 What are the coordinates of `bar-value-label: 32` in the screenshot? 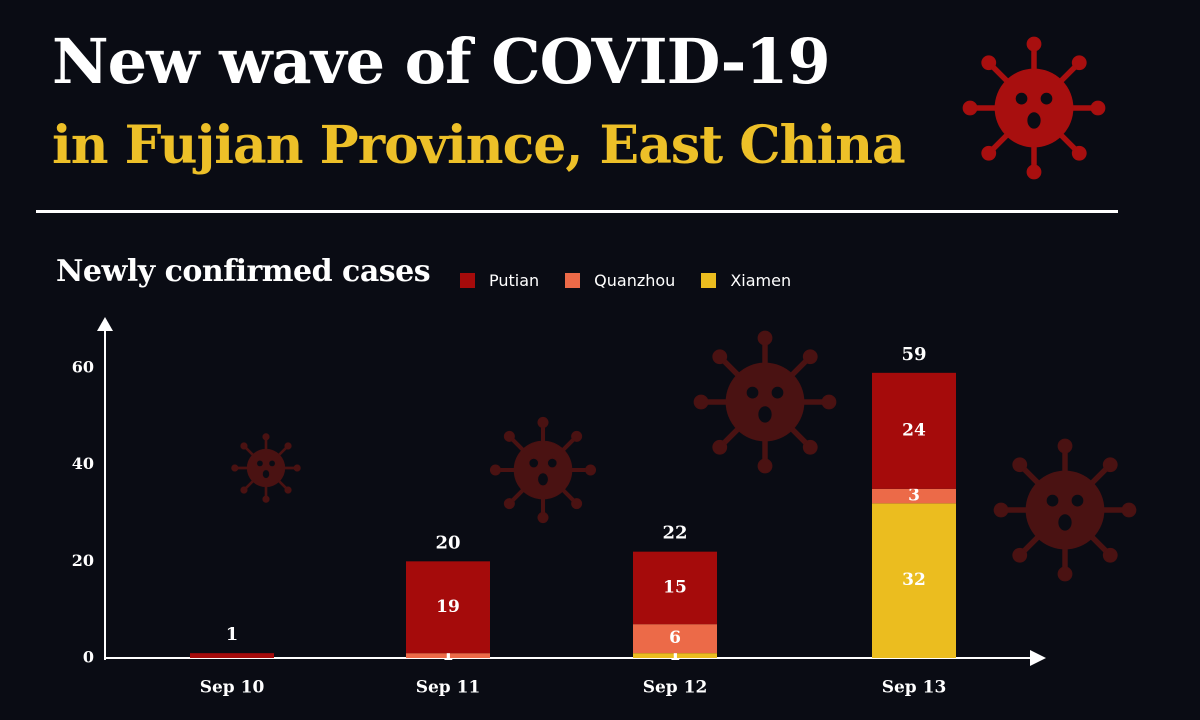 It's located at (914, 580).